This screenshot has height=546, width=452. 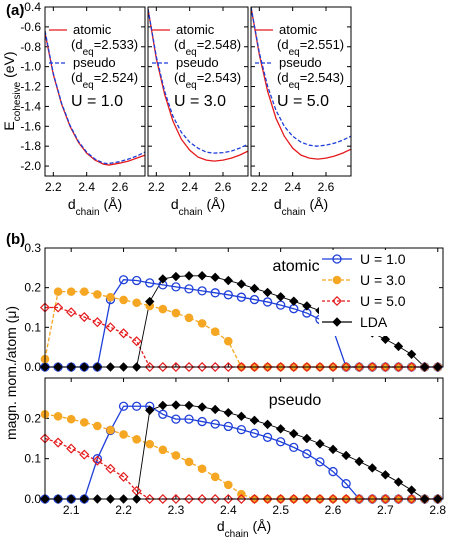 What do you see at coordinates (301, 77) in the screenshot?
I see `series-line-pseudo` at bounding box center [301, 77].